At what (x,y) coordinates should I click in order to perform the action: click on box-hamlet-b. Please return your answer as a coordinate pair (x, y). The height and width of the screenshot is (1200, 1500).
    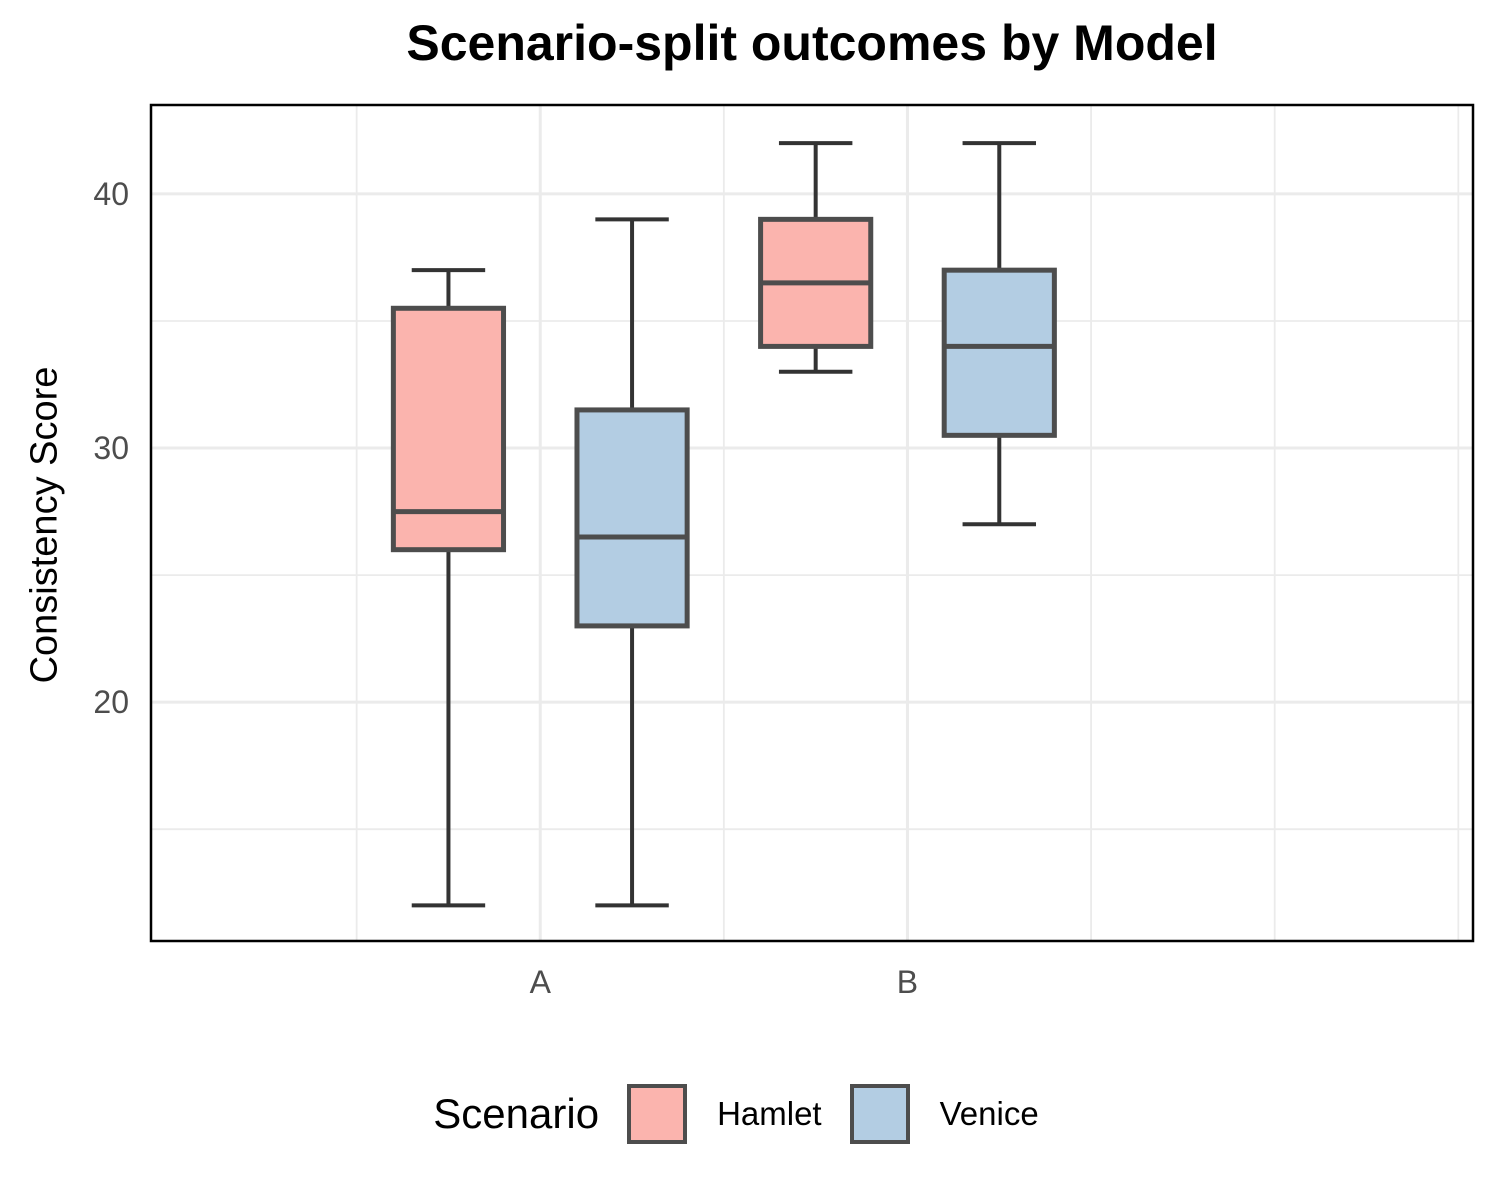
    Looking at the image, I should click on (816, 257).